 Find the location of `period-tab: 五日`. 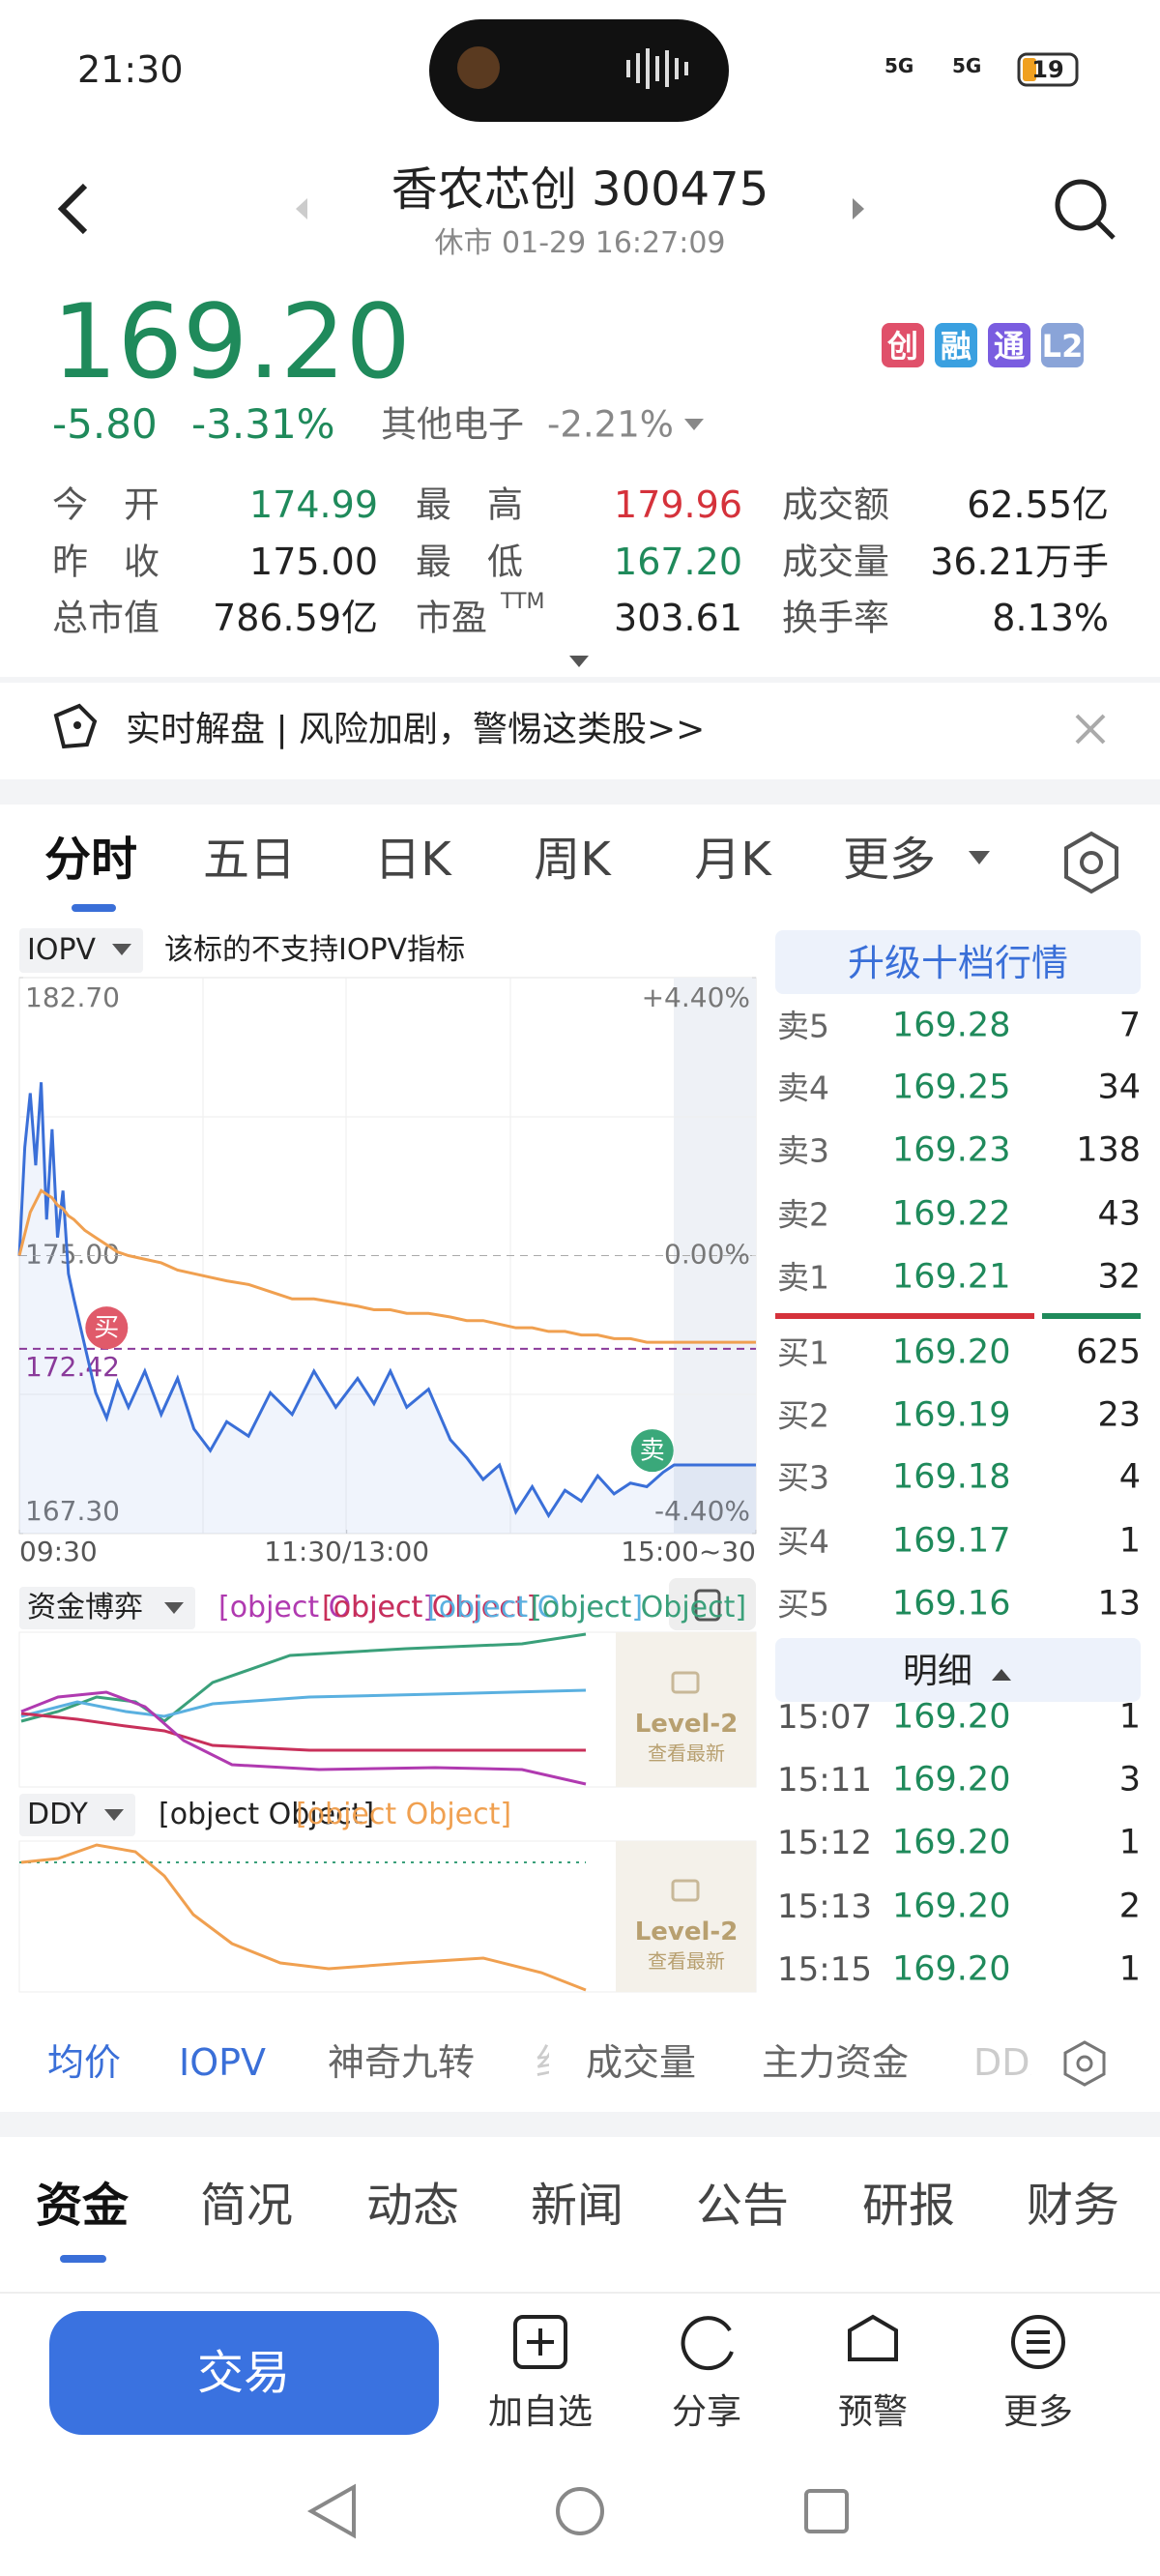

period-tab: 五日 is located at coordinates (250, 860).